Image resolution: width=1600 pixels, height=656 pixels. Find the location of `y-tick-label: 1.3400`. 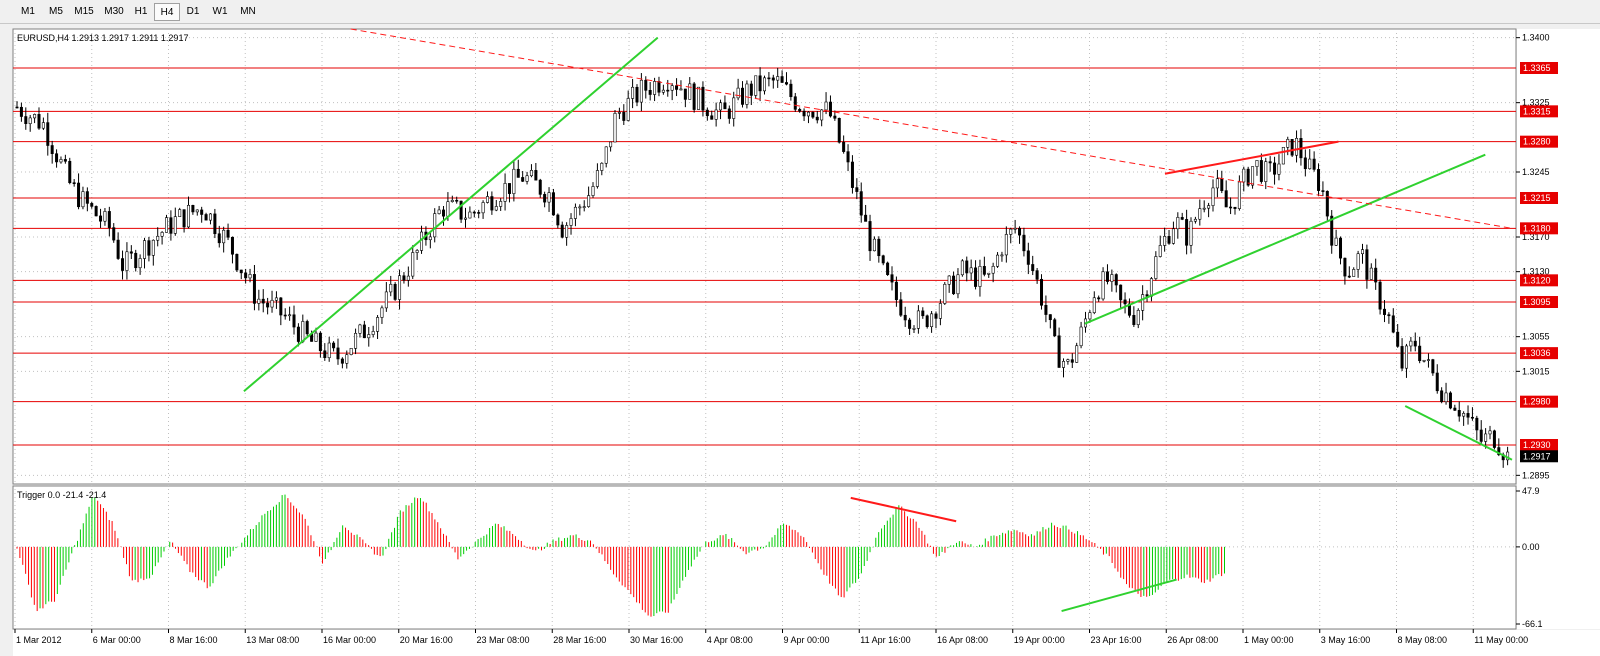

y-tick-label: 1.3400 is located at coordinates (1536, 38).